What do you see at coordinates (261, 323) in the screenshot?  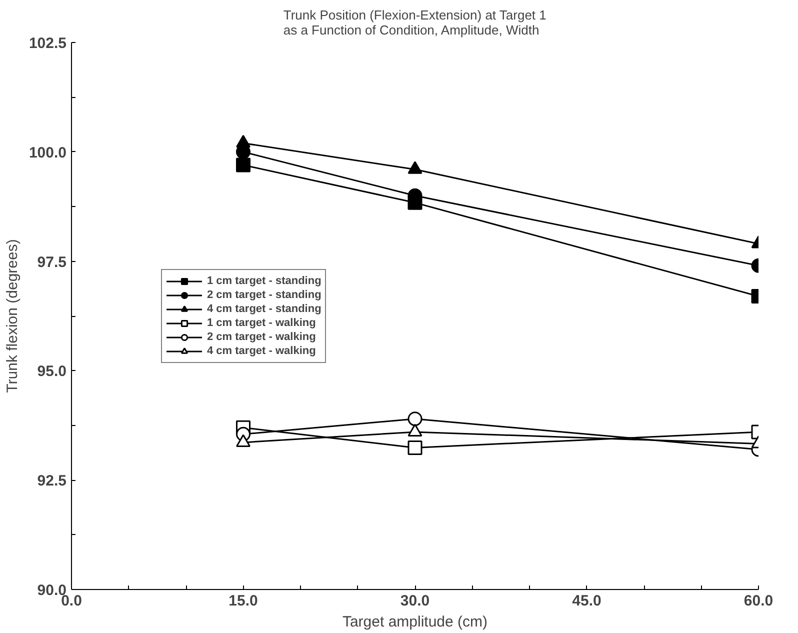 I see `legend-label: 1 cm target - walking` at bounding box center [261, 323].